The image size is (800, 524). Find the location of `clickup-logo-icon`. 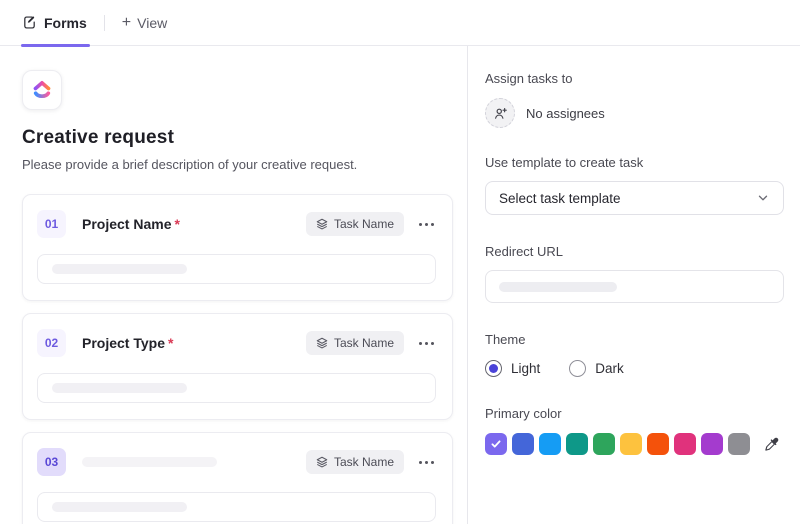

clickup-logo-icon is located at coordinates (42, 90).